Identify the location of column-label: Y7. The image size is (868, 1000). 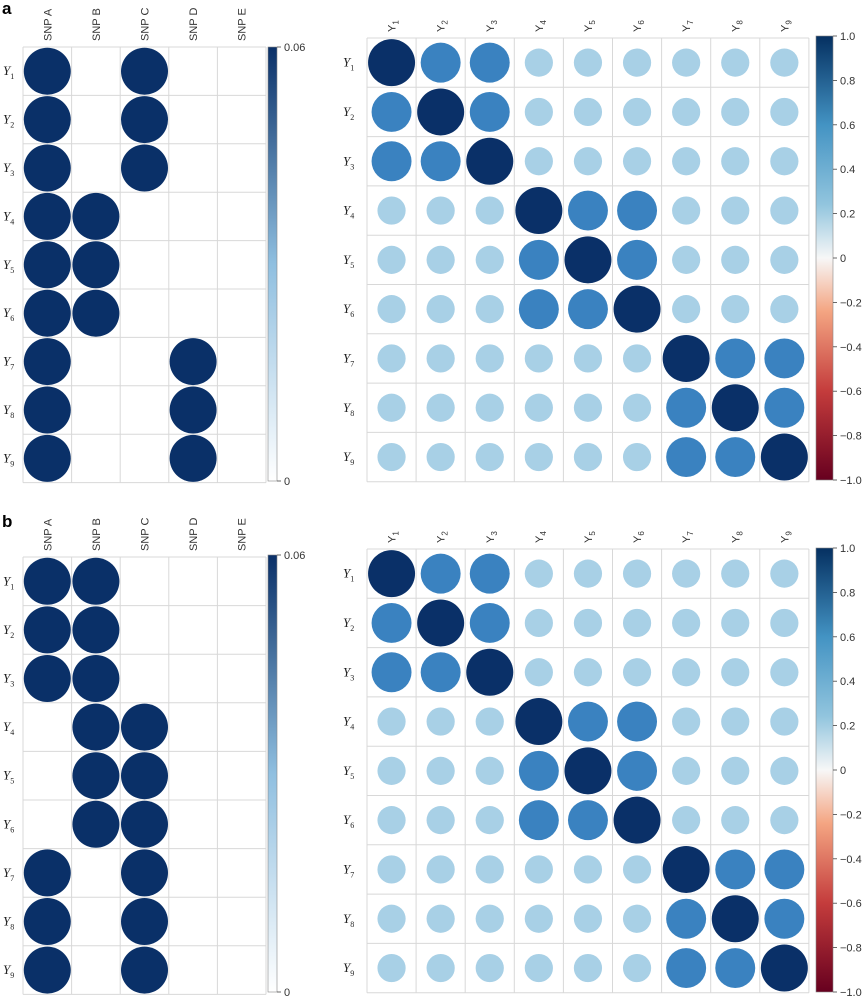
(688, 26).